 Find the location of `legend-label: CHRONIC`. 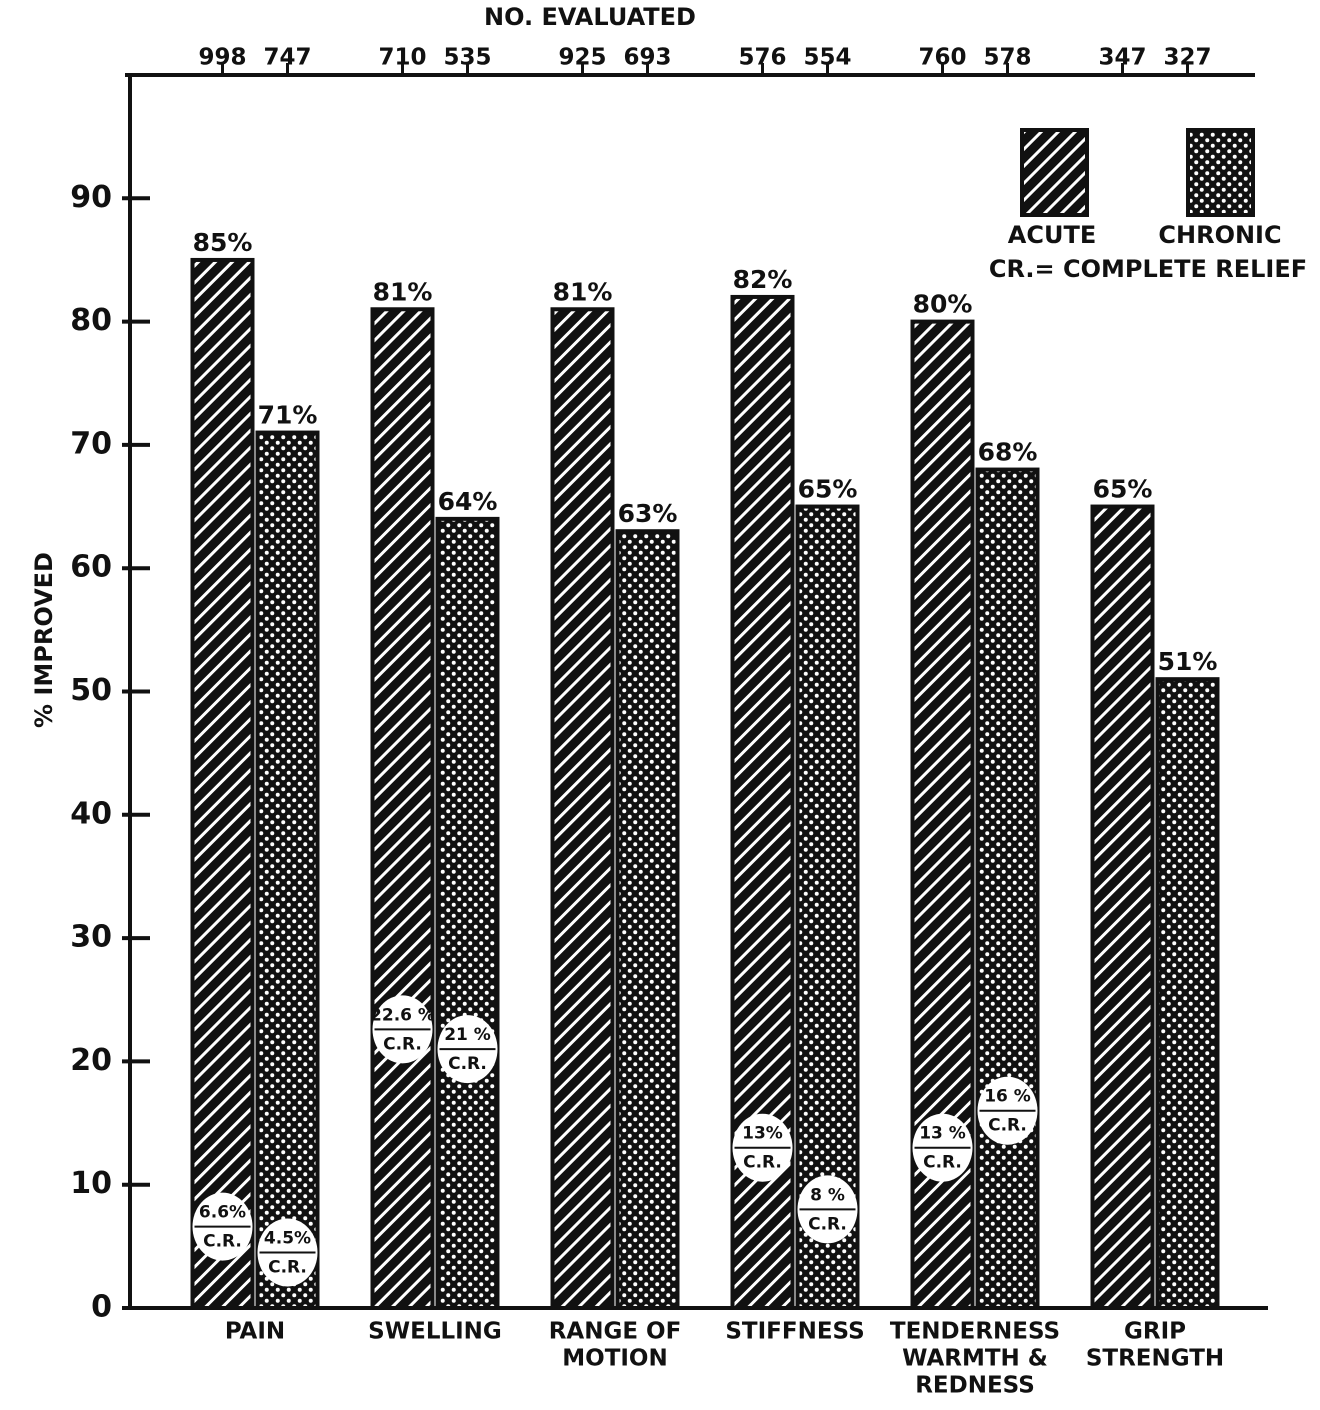

legend-label: CHRONIC is located at coordinates (1219, 235).